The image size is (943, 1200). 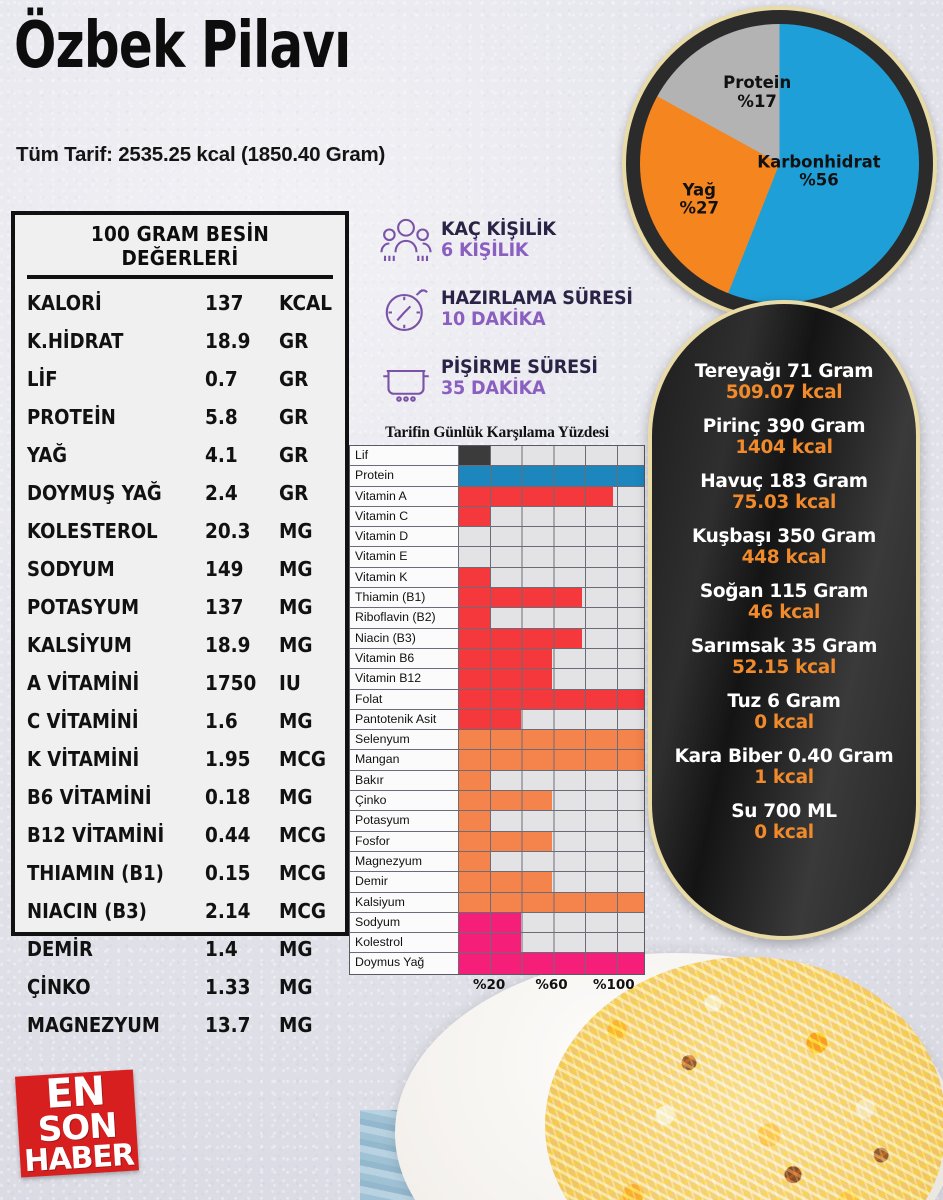 I want to click on nutrition-row-name: YAĞ, so click(x=47, y=455).